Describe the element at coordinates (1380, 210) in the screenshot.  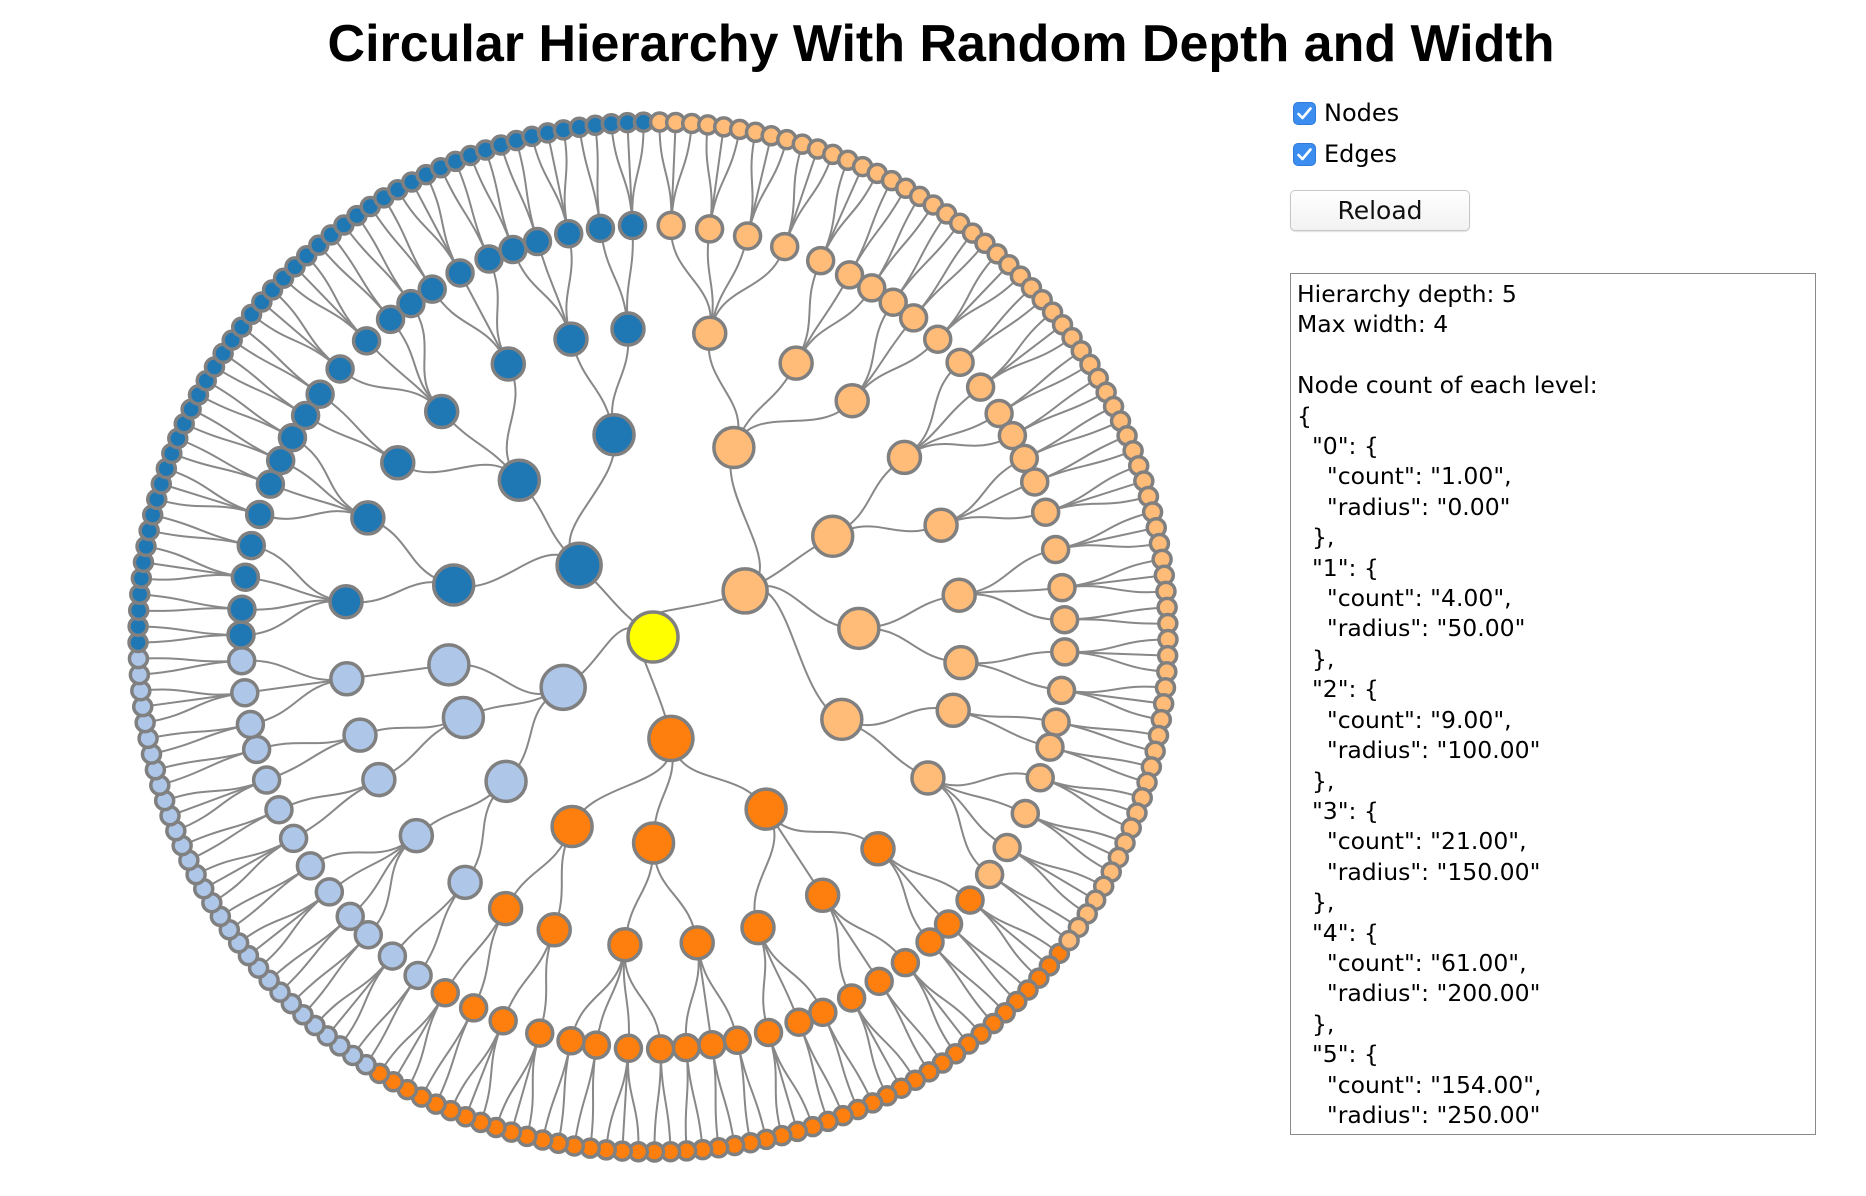
I see `reload-button: Reload` at that location.